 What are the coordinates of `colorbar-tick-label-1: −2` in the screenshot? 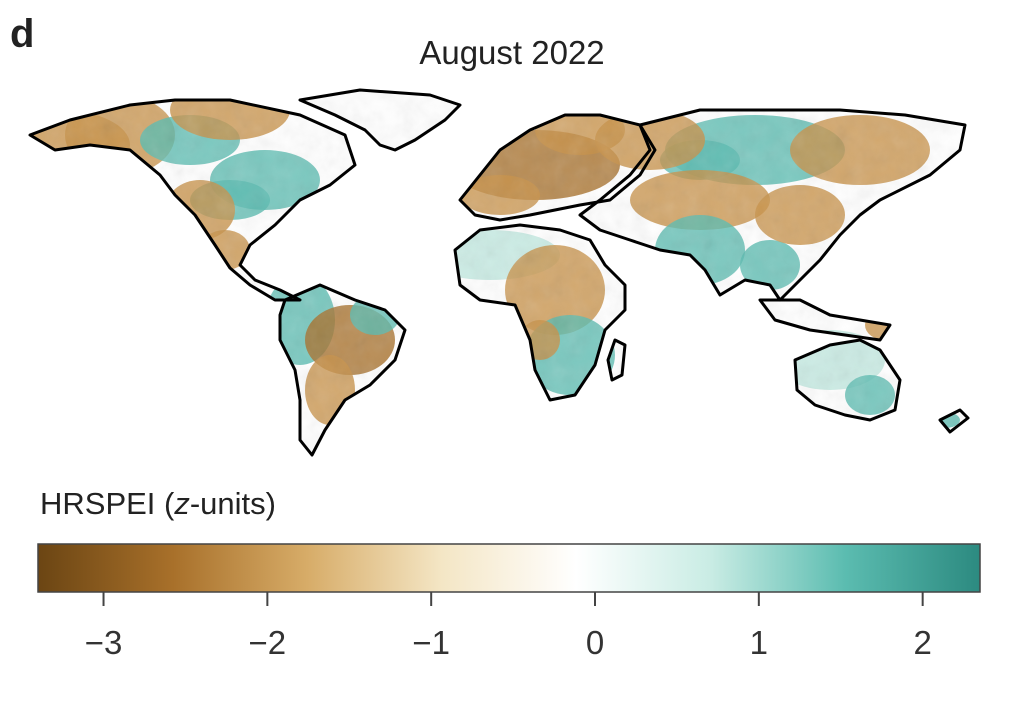 It's located at (268, 642).